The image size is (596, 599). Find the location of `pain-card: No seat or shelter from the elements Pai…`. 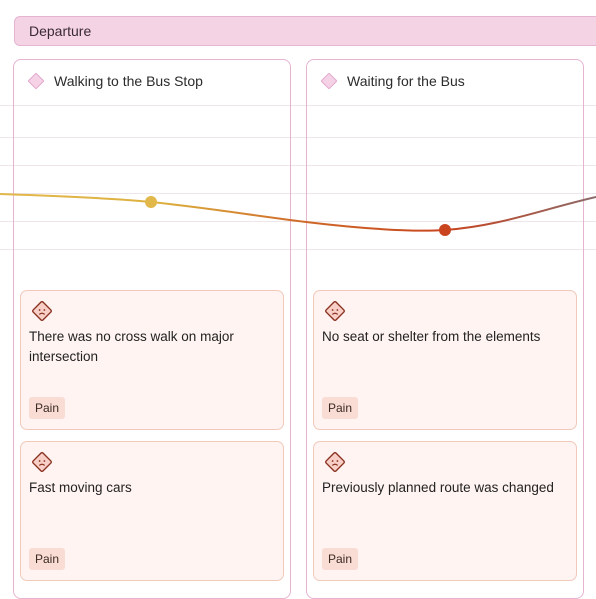

pain-card: No seat or shelter from the elements Pai… is located at coordinates (445, 360).